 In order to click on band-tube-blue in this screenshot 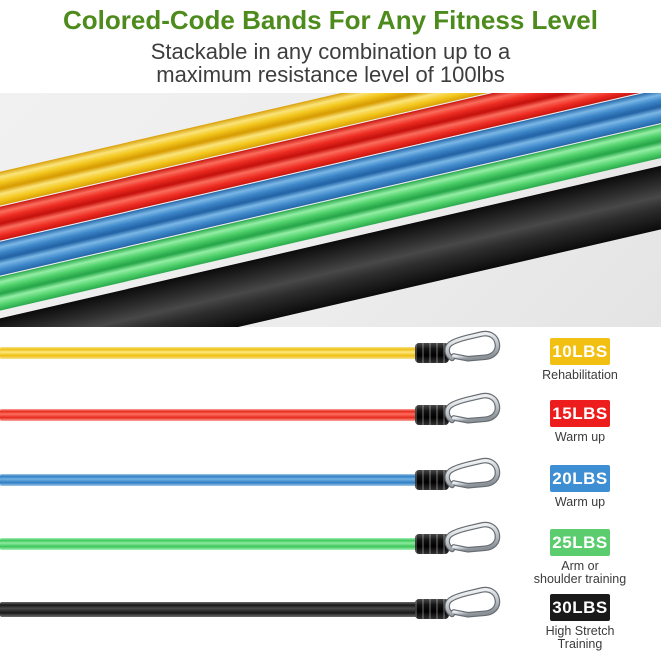, I will do `click(212, 480)`.